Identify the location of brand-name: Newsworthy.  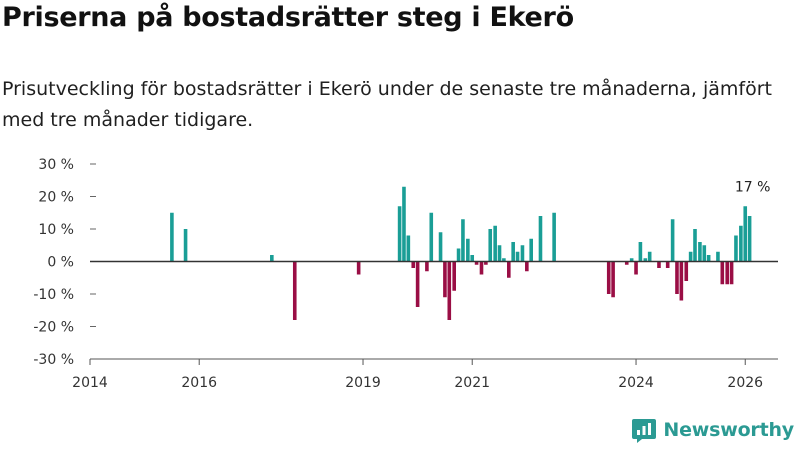
(728, 430).